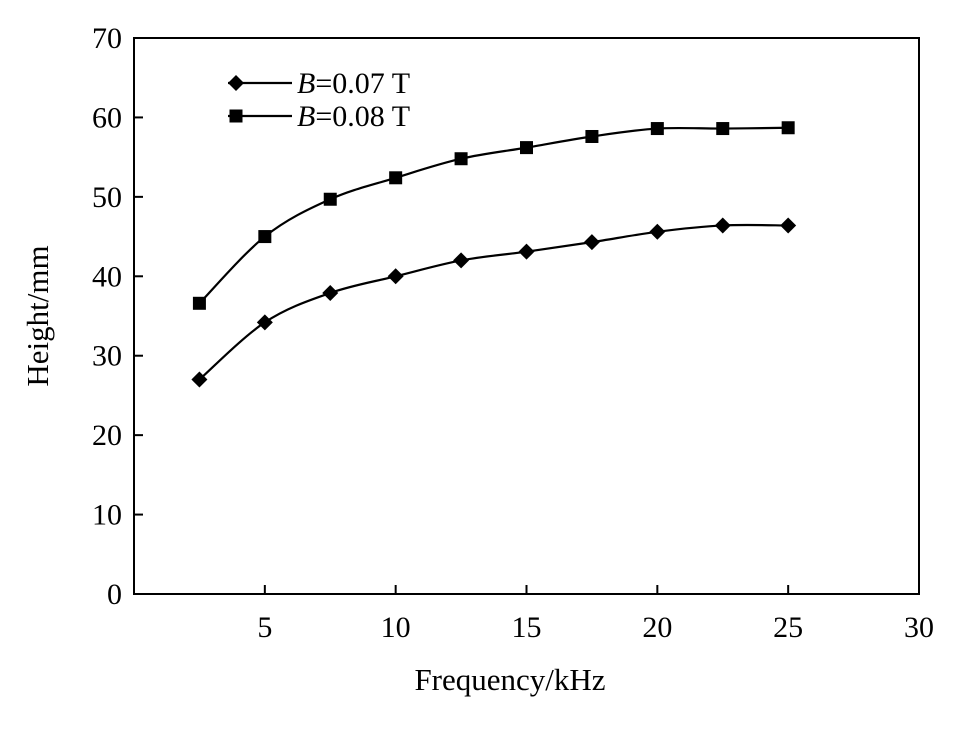  Describe the element at coordinates (107, 117) in the screenshot. I see `y-tick-label: 60` at that location.